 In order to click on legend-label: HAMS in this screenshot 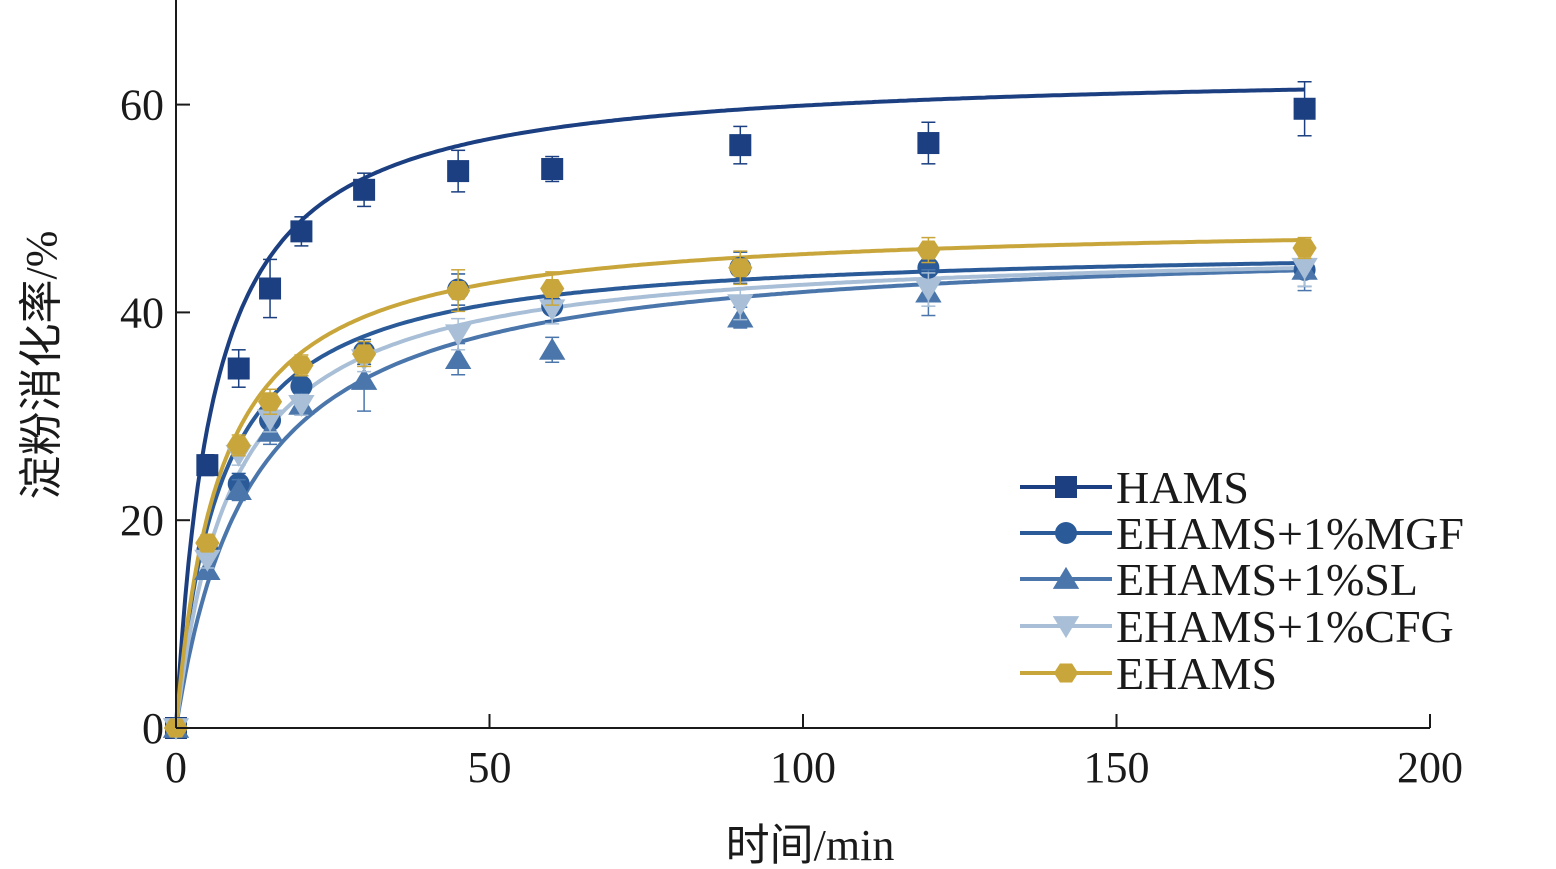, I will do `click(1182, 487)`.